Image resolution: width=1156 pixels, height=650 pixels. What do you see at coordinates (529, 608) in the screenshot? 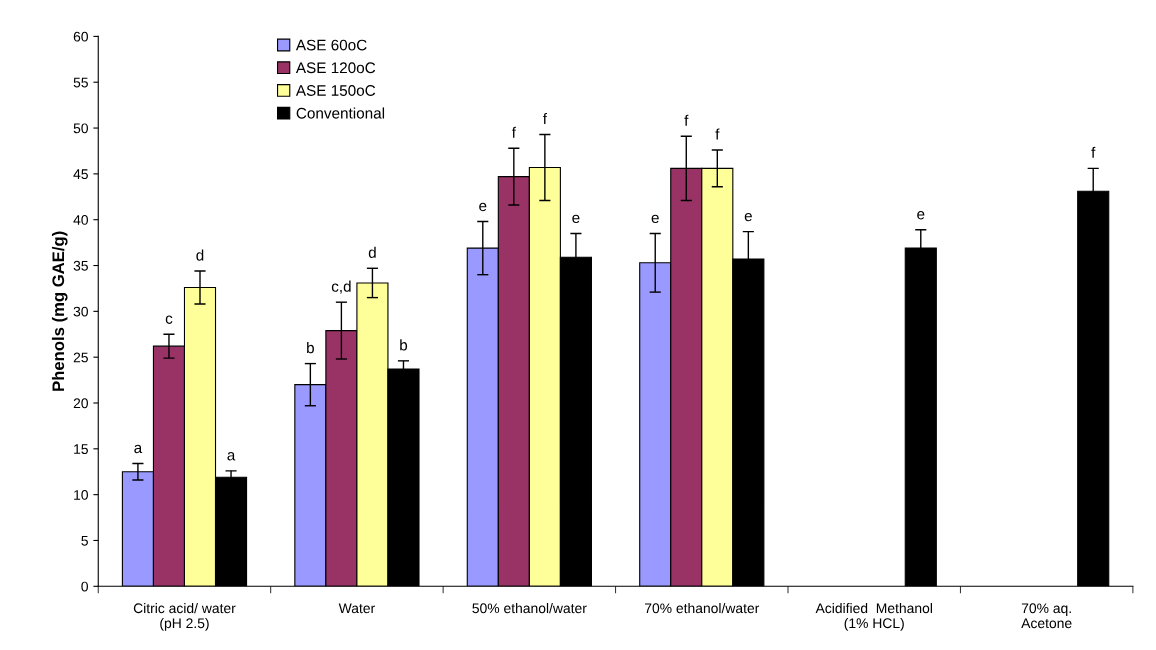
I see `x-tick-label: 50% ethanol/water` at bounding box center [529, 608].